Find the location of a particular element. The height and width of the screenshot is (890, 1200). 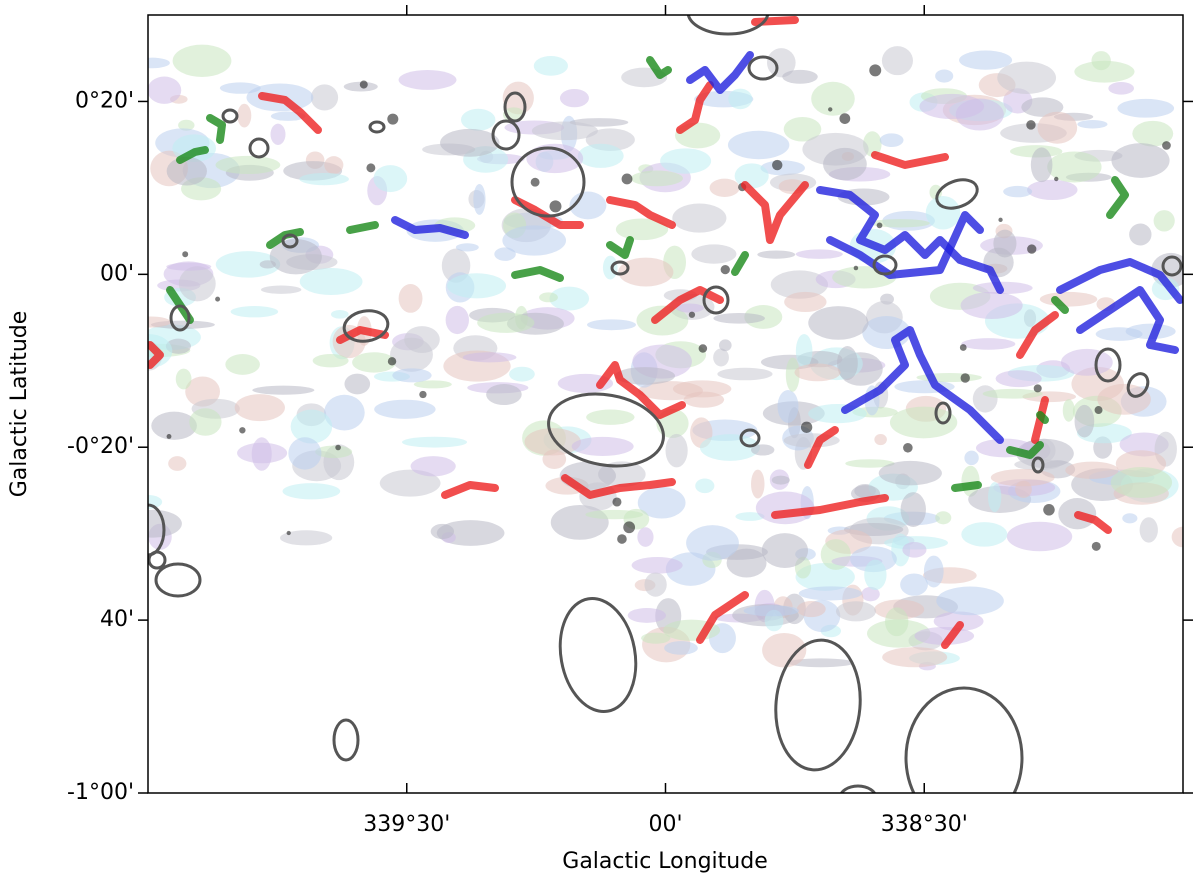

y-tick-label: 40' is located at coordinates (117, 619).